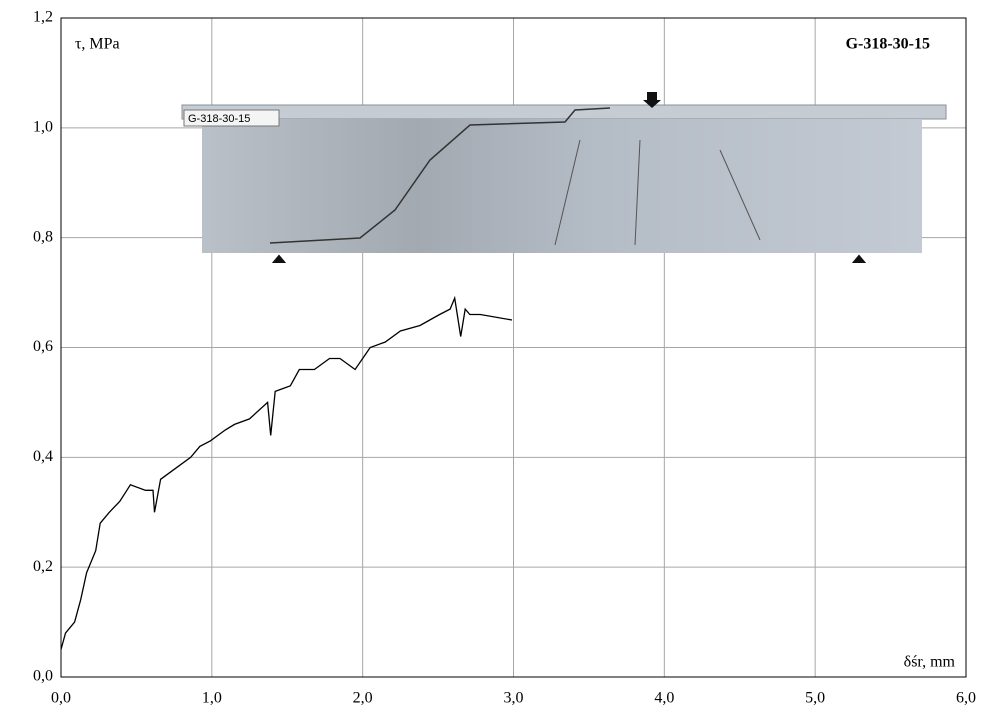 This screenshot has width=988, height=724. I want to click on x-tick-label: 0,0, so click(61, 698).